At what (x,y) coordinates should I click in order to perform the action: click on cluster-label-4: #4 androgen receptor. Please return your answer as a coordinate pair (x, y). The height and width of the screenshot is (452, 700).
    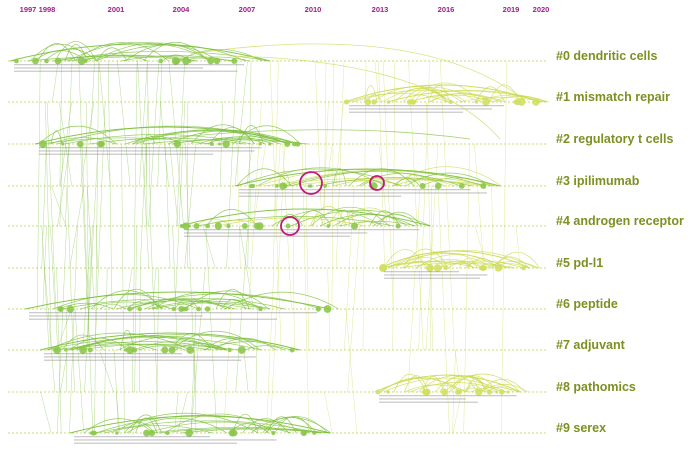
    Looking at the image, I should click on (620, 221).